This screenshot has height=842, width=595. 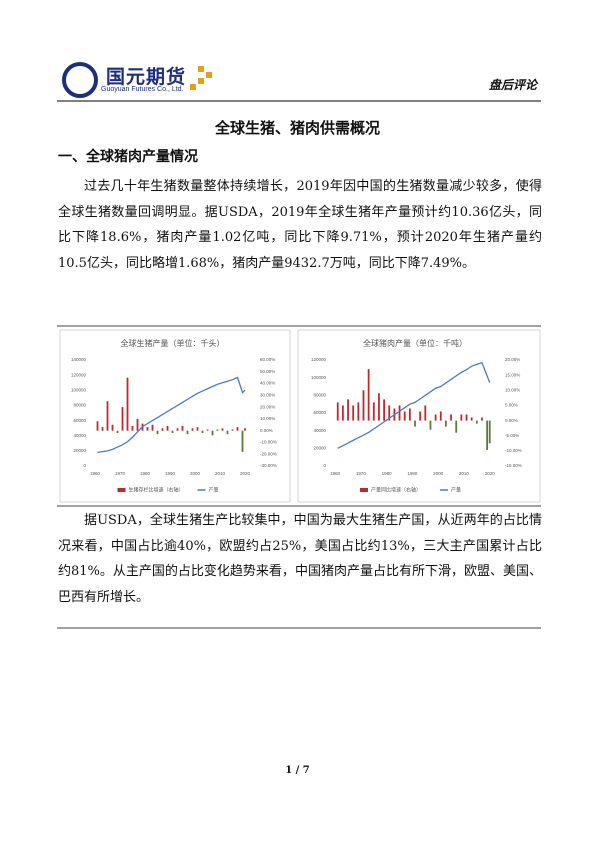 I want to click on logo-name: 国元期货, so click(x=146, y=77).